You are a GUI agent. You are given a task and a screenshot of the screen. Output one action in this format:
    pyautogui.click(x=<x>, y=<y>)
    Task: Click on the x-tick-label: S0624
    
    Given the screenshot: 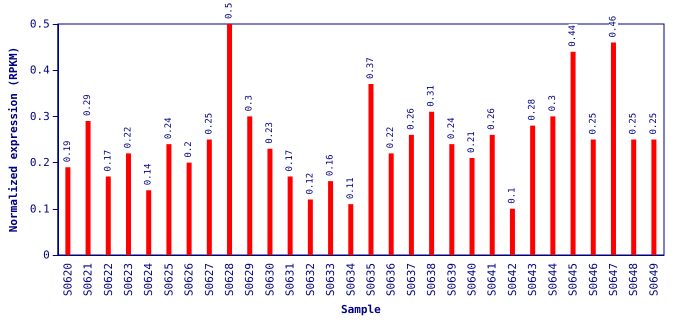 What is the action you would take?
    pyautogui.click(x=149, y=279)
    